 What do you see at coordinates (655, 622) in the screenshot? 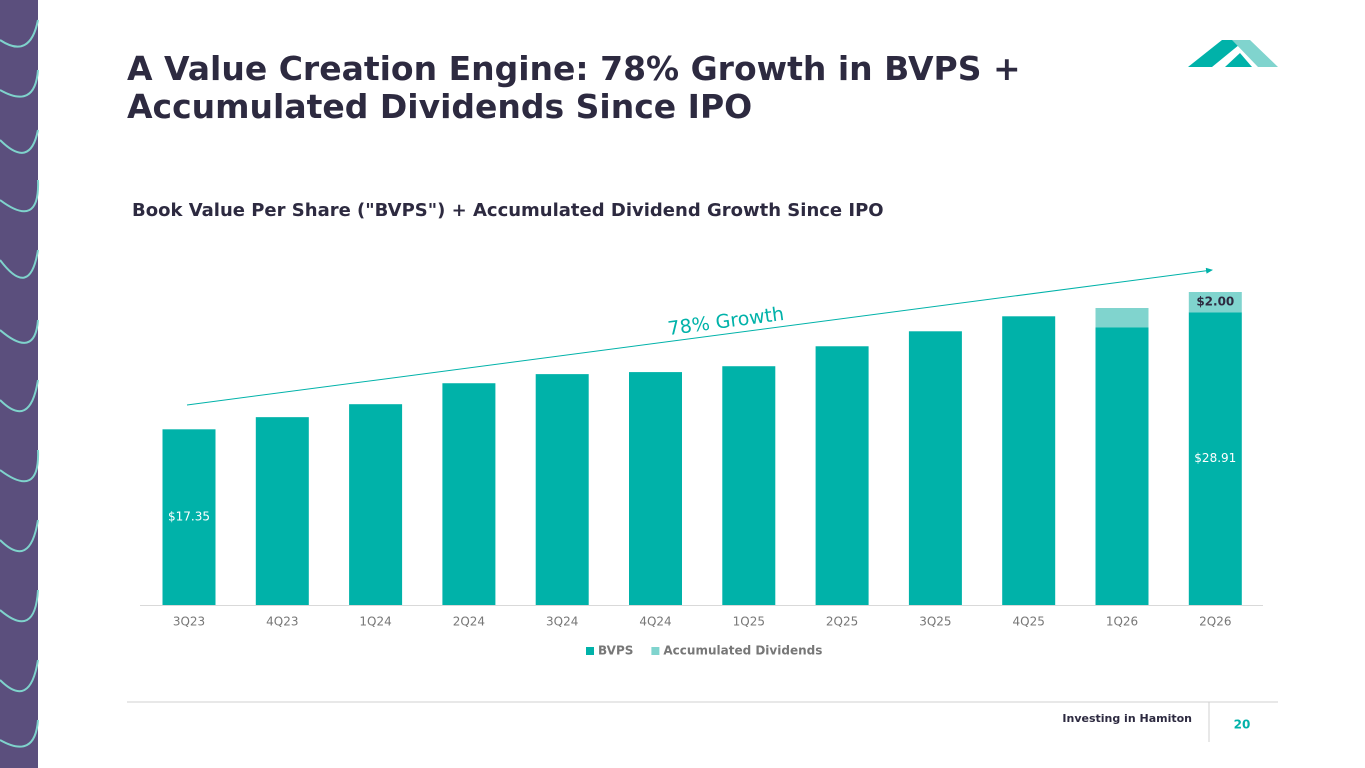
I see `x-tick-label: 4Q24` at bounding box center [655, 622].